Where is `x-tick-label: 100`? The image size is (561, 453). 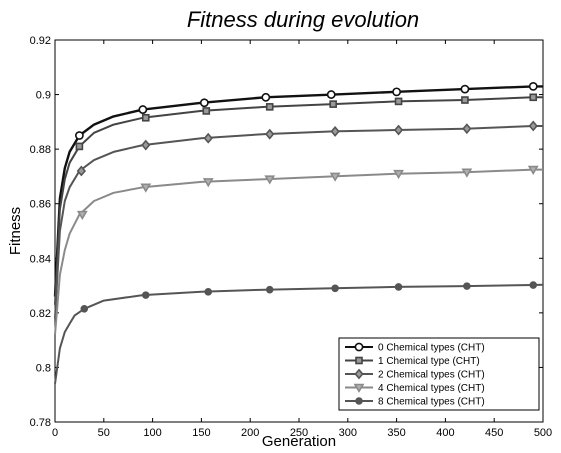
x-tick-label: 100 is located at coordinates (152, 433).